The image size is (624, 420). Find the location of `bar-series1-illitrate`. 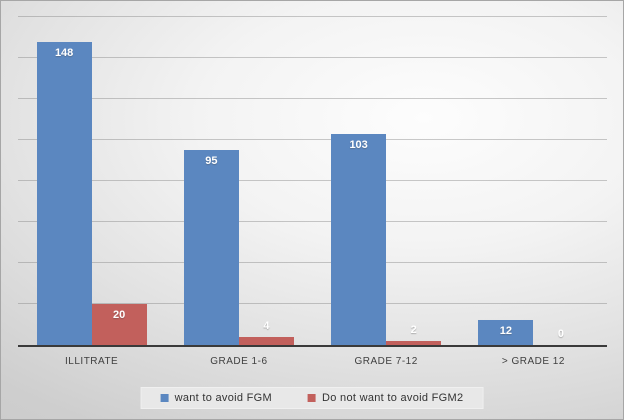

bar-series1-illitrate is located at coordinates (64, 193).